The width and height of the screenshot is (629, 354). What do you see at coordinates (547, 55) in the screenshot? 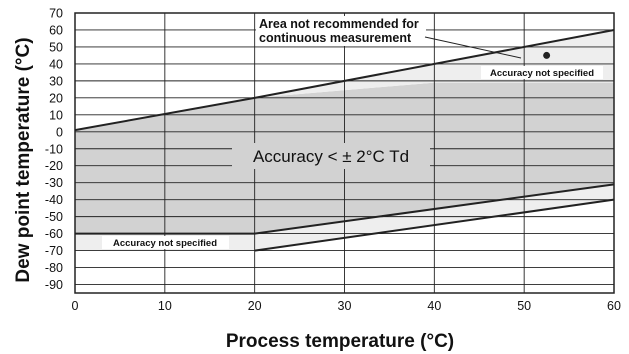
I see `not-recommended-marker` at bounding box center [547, 55].